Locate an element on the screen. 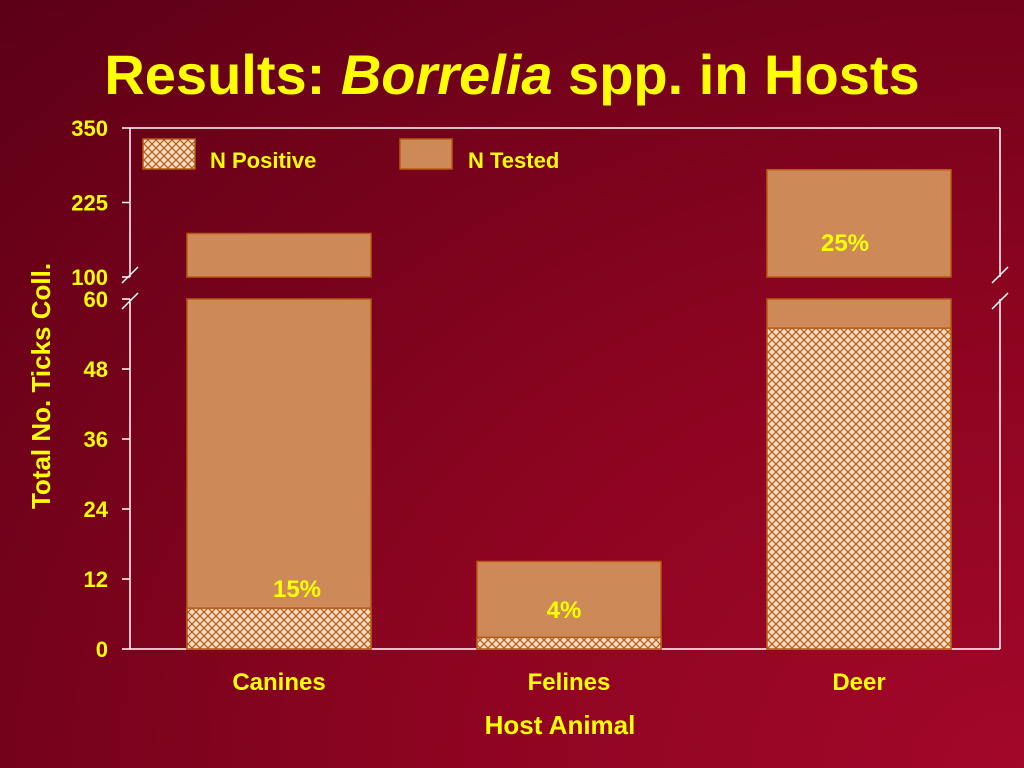 The image size is (1024, 768). x-axis-title: Host Animal is located at coordinates (560, 725).